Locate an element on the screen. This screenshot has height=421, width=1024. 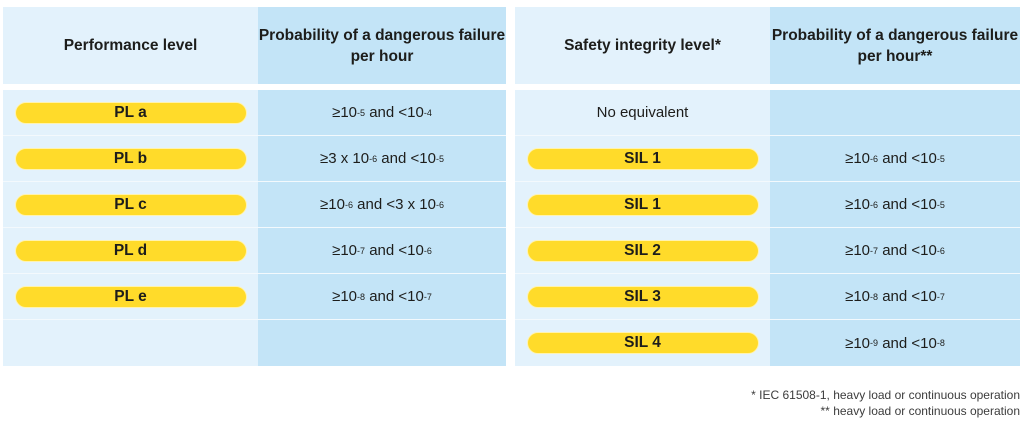
probability-cell: ≥10 -5 and <10 -4 is located at coordinates (382, 112).